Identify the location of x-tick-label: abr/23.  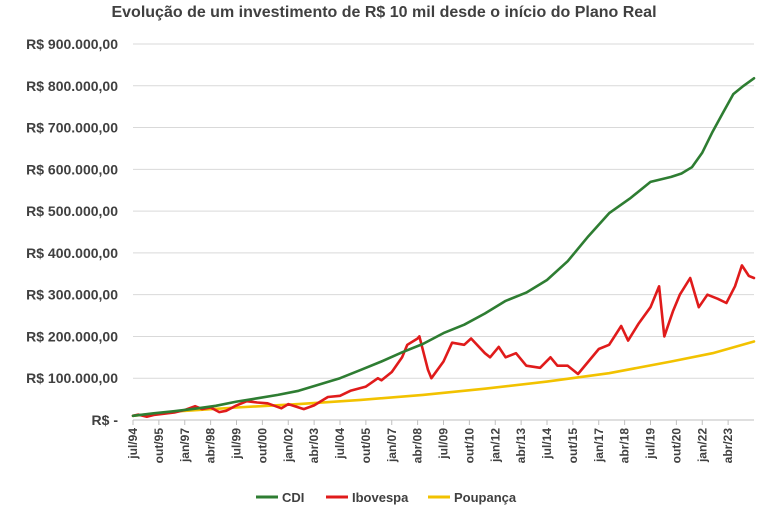
(728, 446).